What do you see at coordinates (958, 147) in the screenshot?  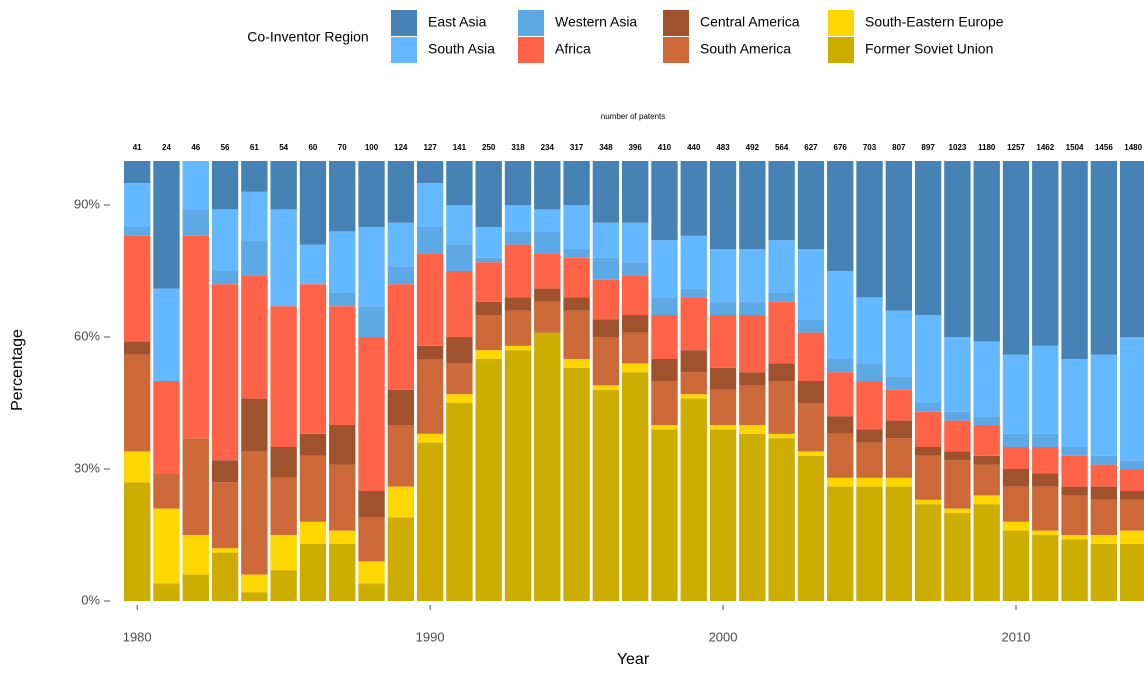 I see `count-label: 1023` at bounding box center [958, 147].